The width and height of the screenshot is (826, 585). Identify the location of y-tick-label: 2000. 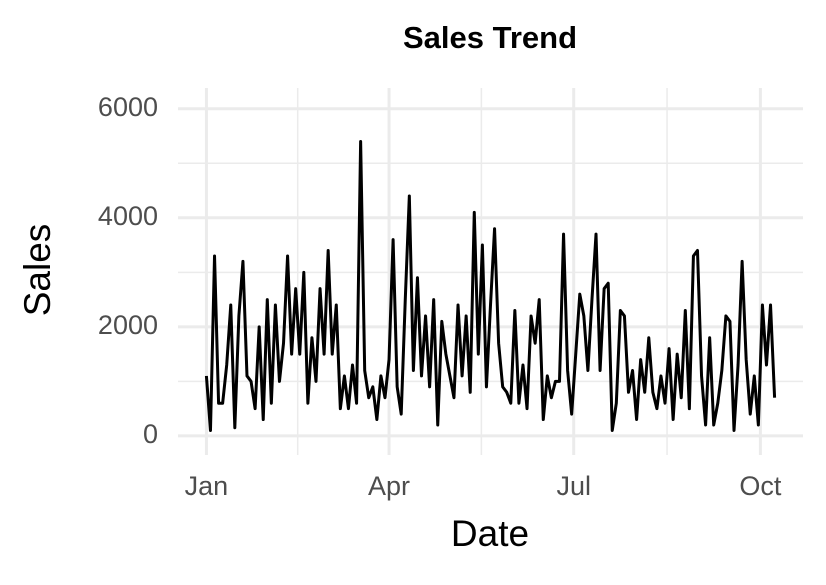
(128, 325).